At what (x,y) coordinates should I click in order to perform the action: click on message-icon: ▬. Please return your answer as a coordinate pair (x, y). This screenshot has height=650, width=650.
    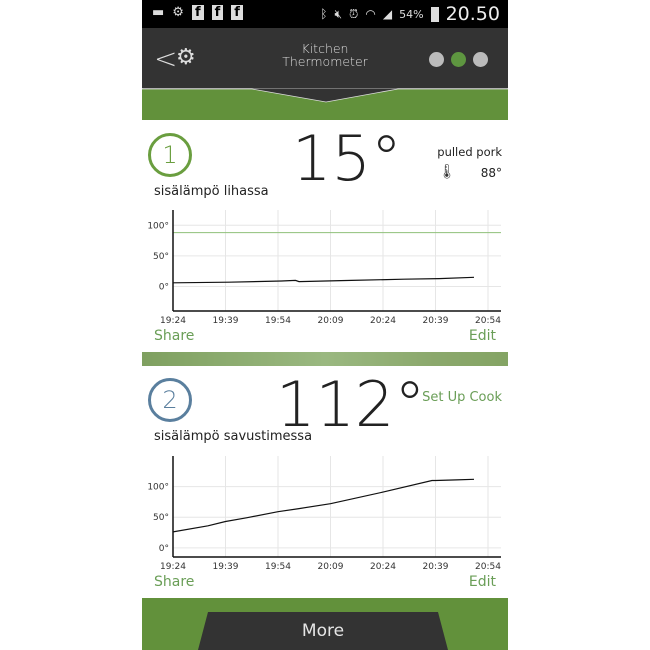
    Looking at the image, I should click on (158, 12).